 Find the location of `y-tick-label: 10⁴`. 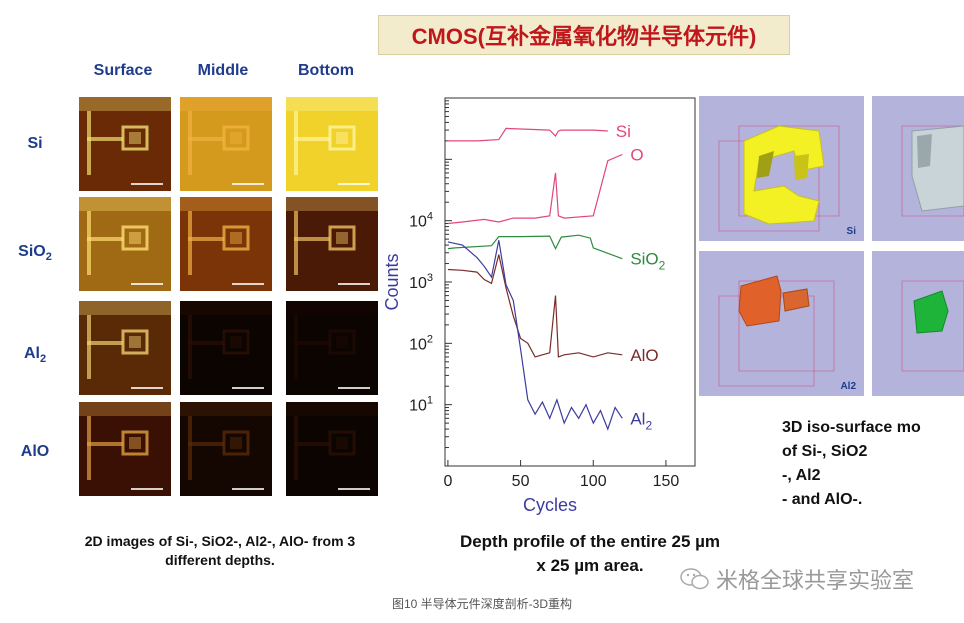

y-tick-label: 10⁴ is located at coordinates (421, 221).